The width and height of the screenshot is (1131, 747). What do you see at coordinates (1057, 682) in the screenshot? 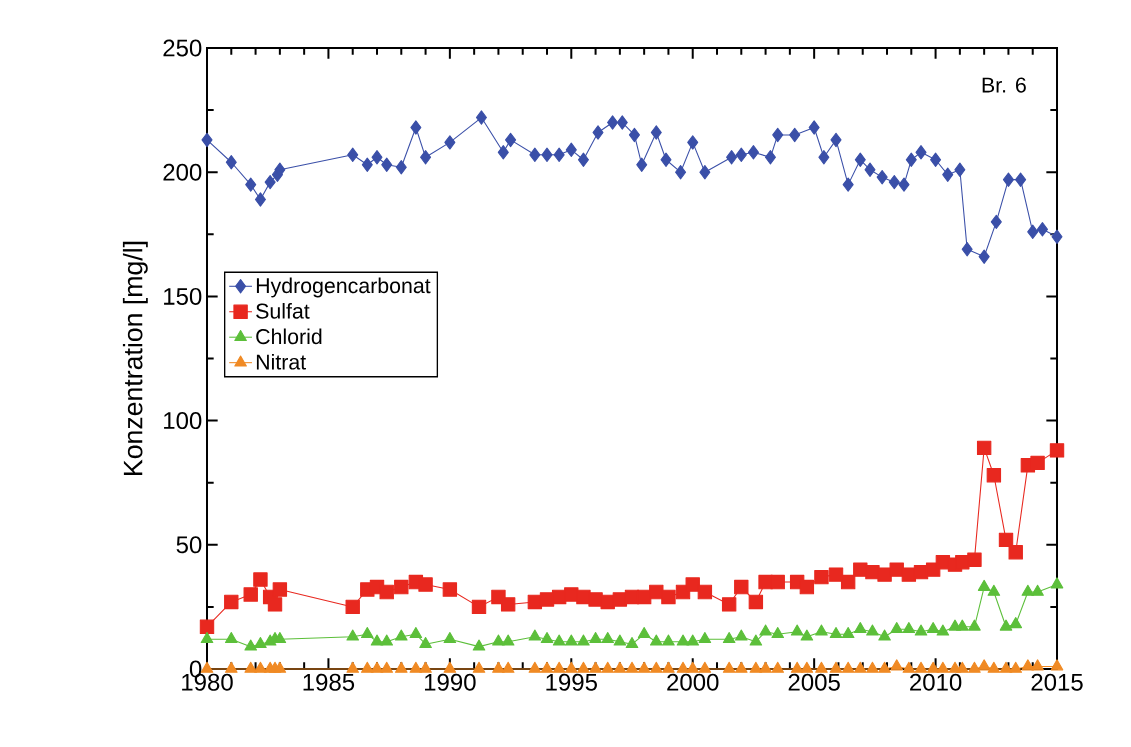
I see `x-tick-label: 2015` at bounding box center [1057, 682].